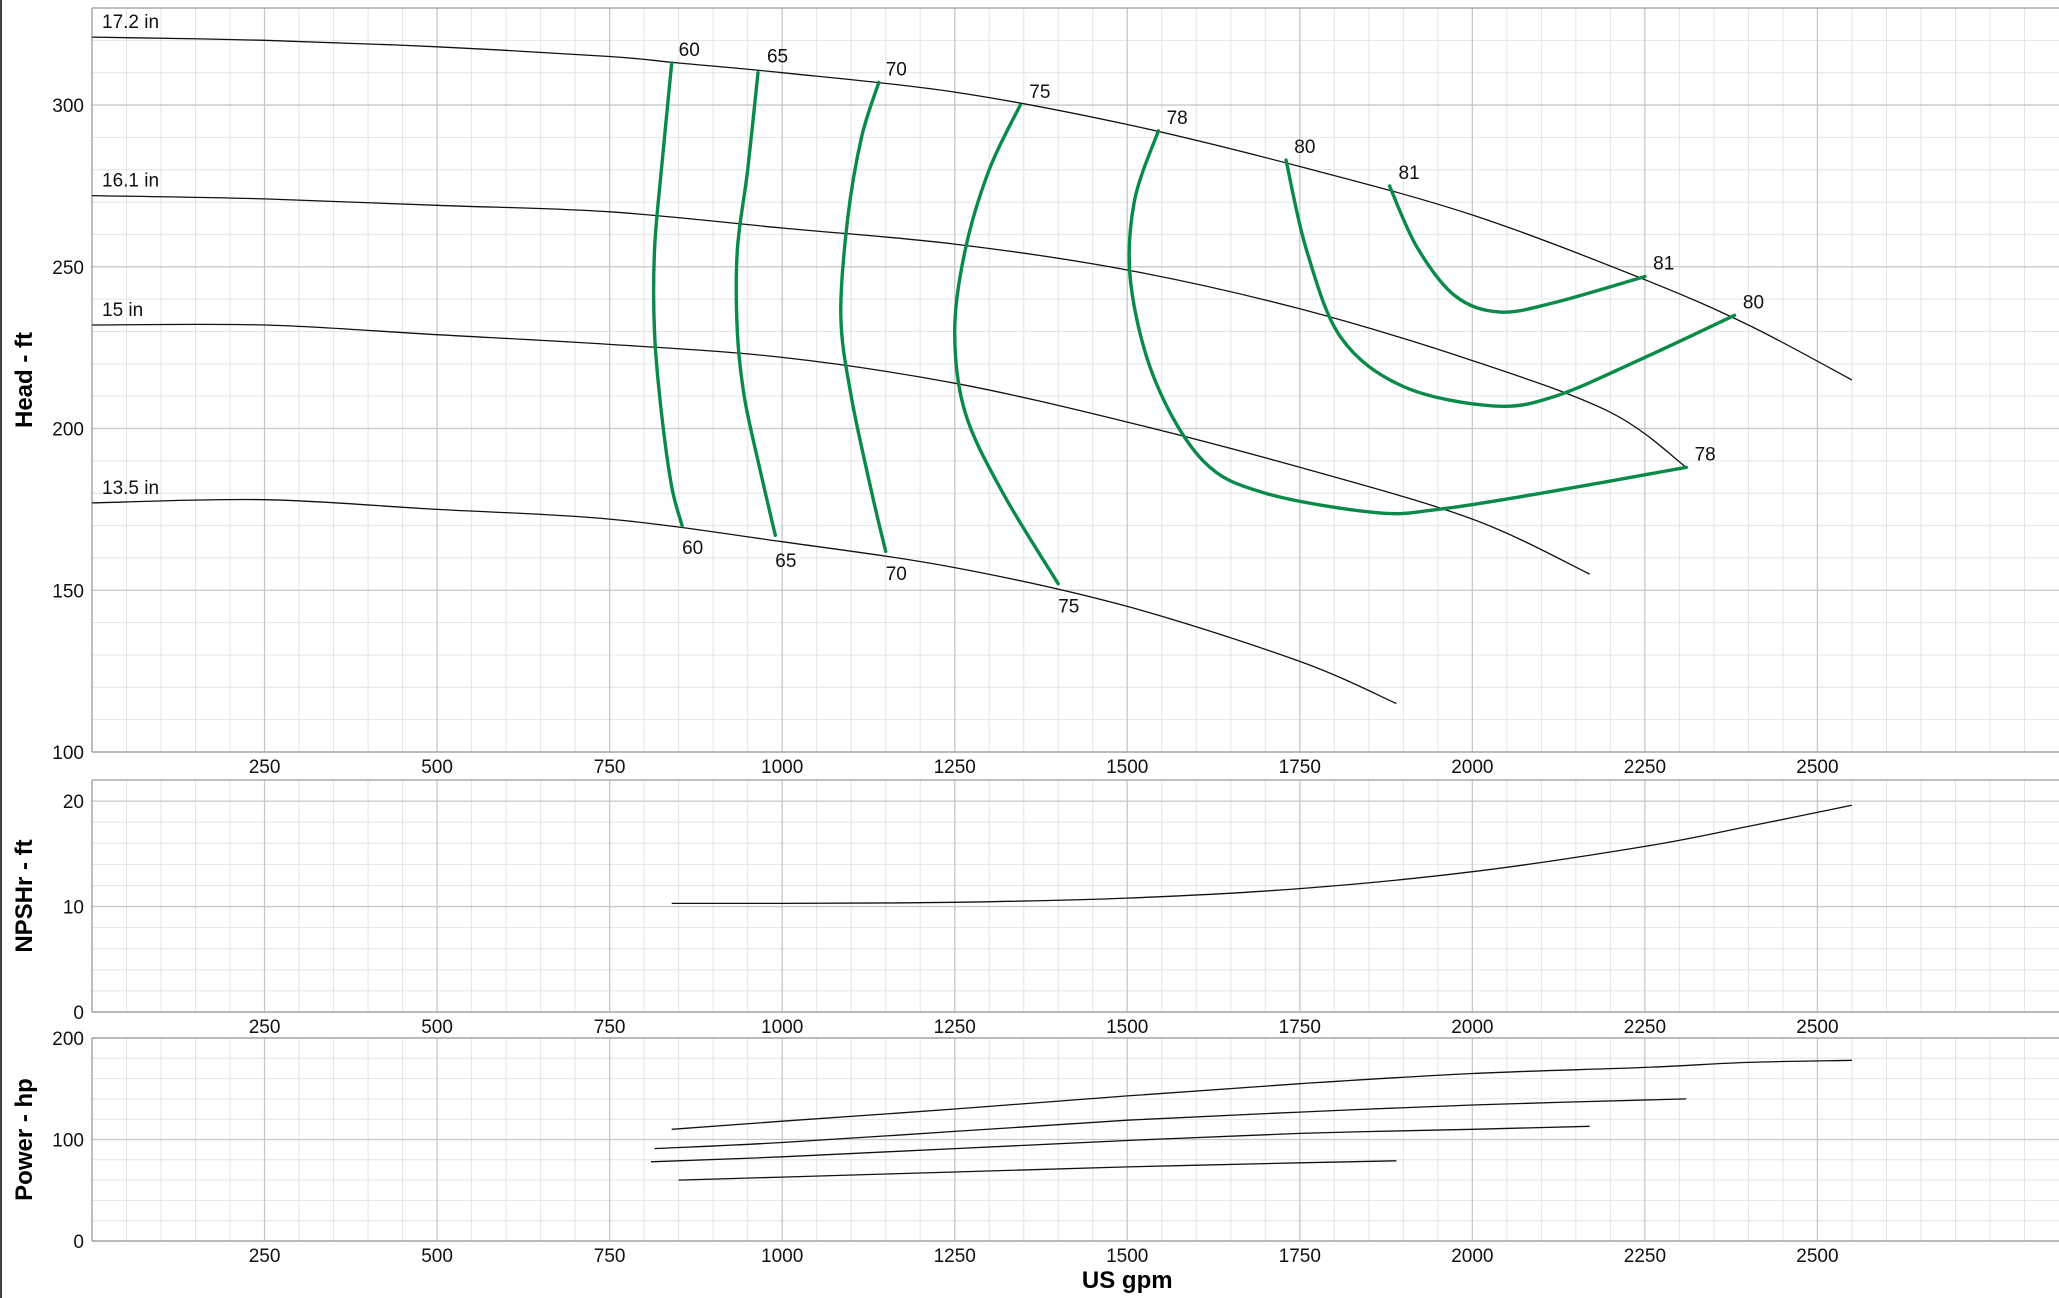 This screenshot has height=1298, width=2059. What do you see at coordinates (24, 895) in the screenshot?
I see `y-axis-label: NPSHr - ft` at bounding box center [24, 895].